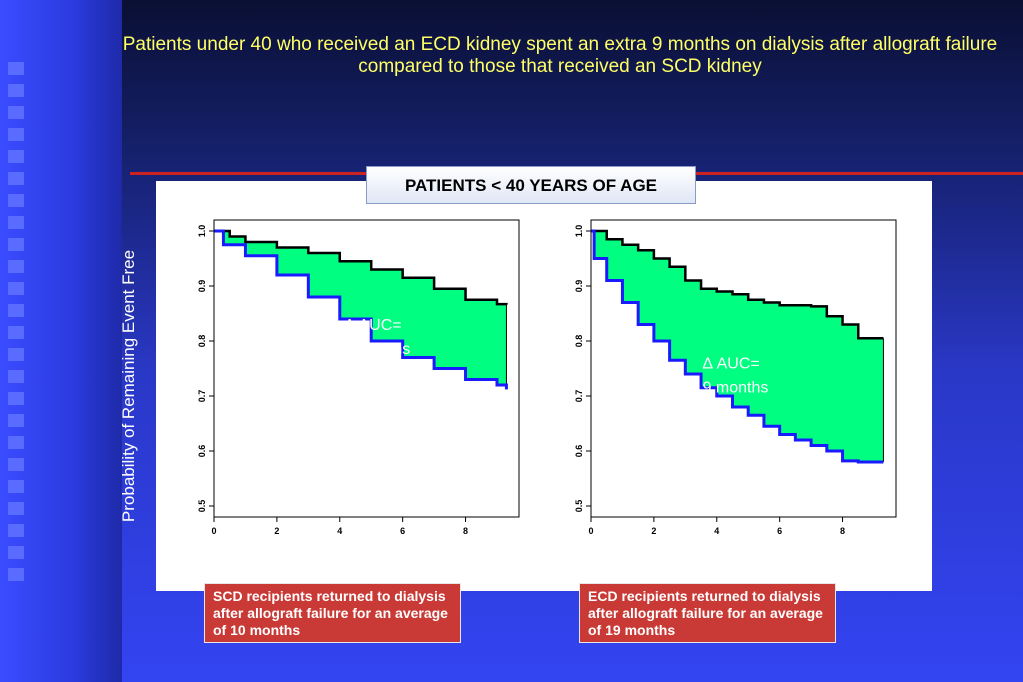 The width and height of the screenshot is (1023, 682). I want to click on scd-survival-chart: 0.5 0.6 0.7 0.8 0.9 1.0 0 2 4 6 8 Δ AUC= 10 months, so click(358, 377).